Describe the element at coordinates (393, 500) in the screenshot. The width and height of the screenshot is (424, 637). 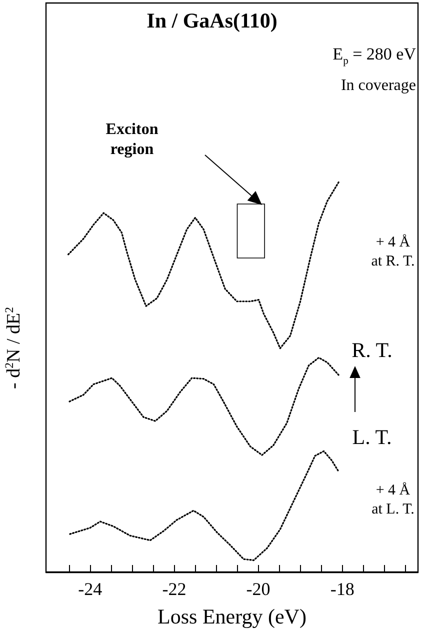
I see `annotation: + 4 Å at L. T.` at that location.